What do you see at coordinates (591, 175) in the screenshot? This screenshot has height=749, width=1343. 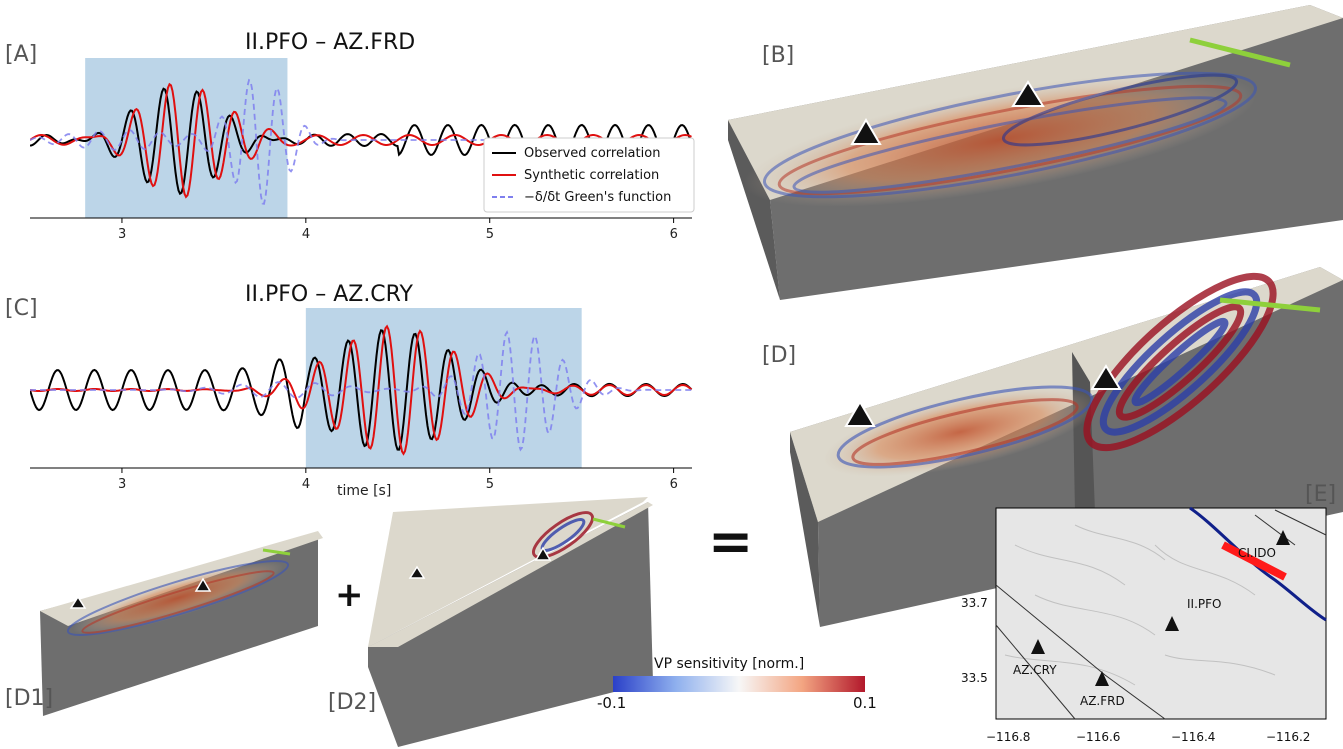 I see `legend-entry: Synthetic correlation` at bounding box center [591, 175].